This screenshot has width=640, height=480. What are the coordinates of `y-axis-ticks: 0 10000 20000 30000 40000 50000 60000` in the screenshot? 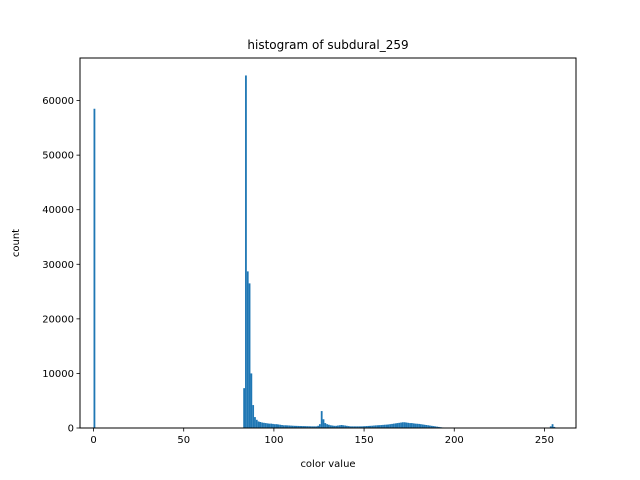 It's located at (61, 265).